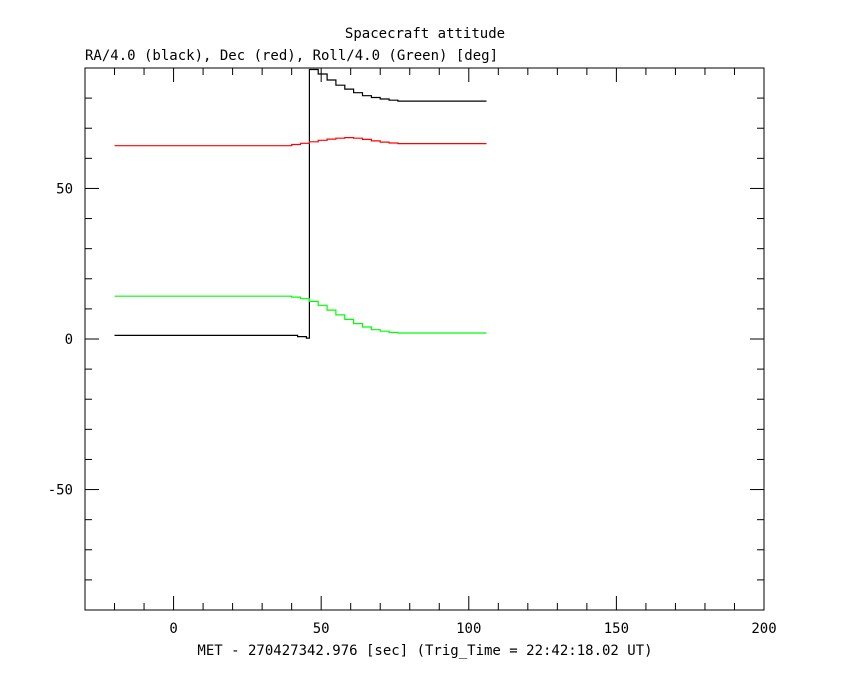 This screenshot has height=680, width=850. I want to click on x-tick-label: 0, so click(173, 629).